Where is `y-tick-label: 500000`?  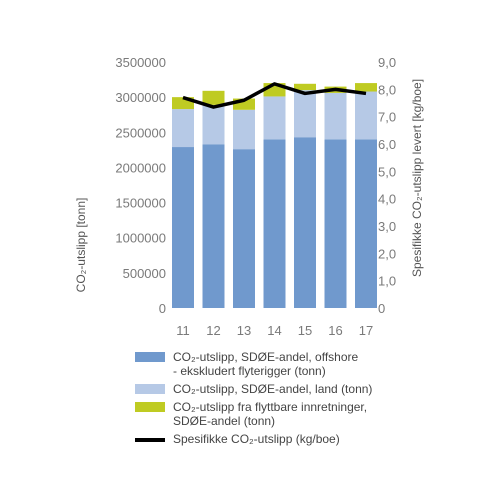
y-tick-label: 500000 is located at coordinates (144, 273).